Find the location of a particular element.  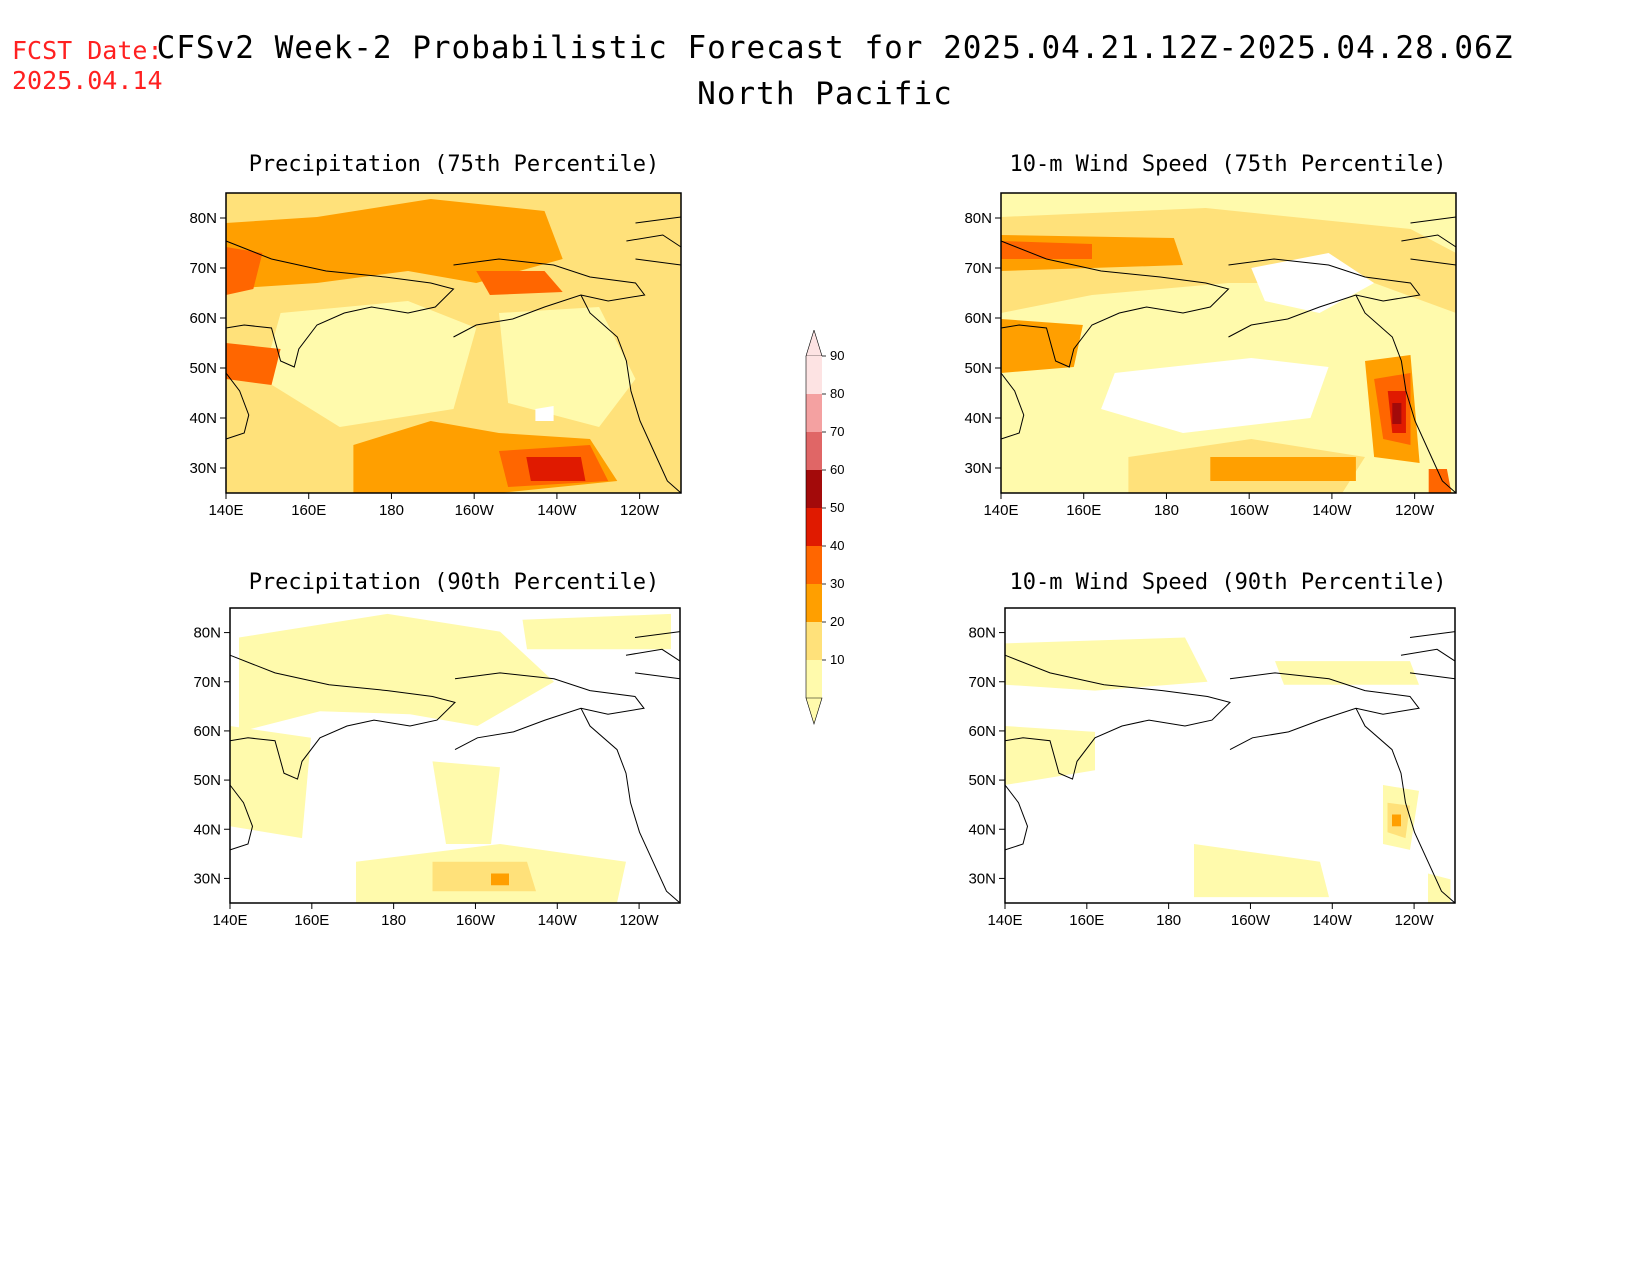

colorbar-label: 80 is located at coordinates (837, 393).